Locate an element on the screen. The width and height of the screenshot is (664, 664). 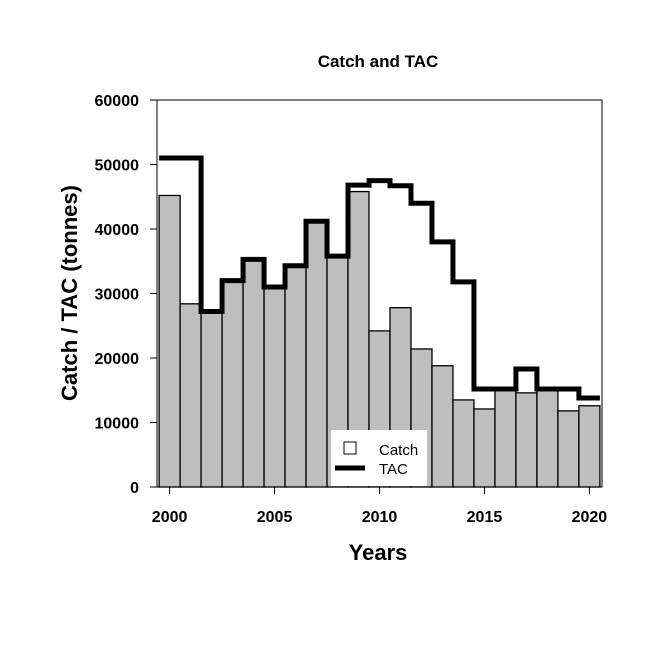
y-tick-label: 0 is located at coordinates (134, 488).